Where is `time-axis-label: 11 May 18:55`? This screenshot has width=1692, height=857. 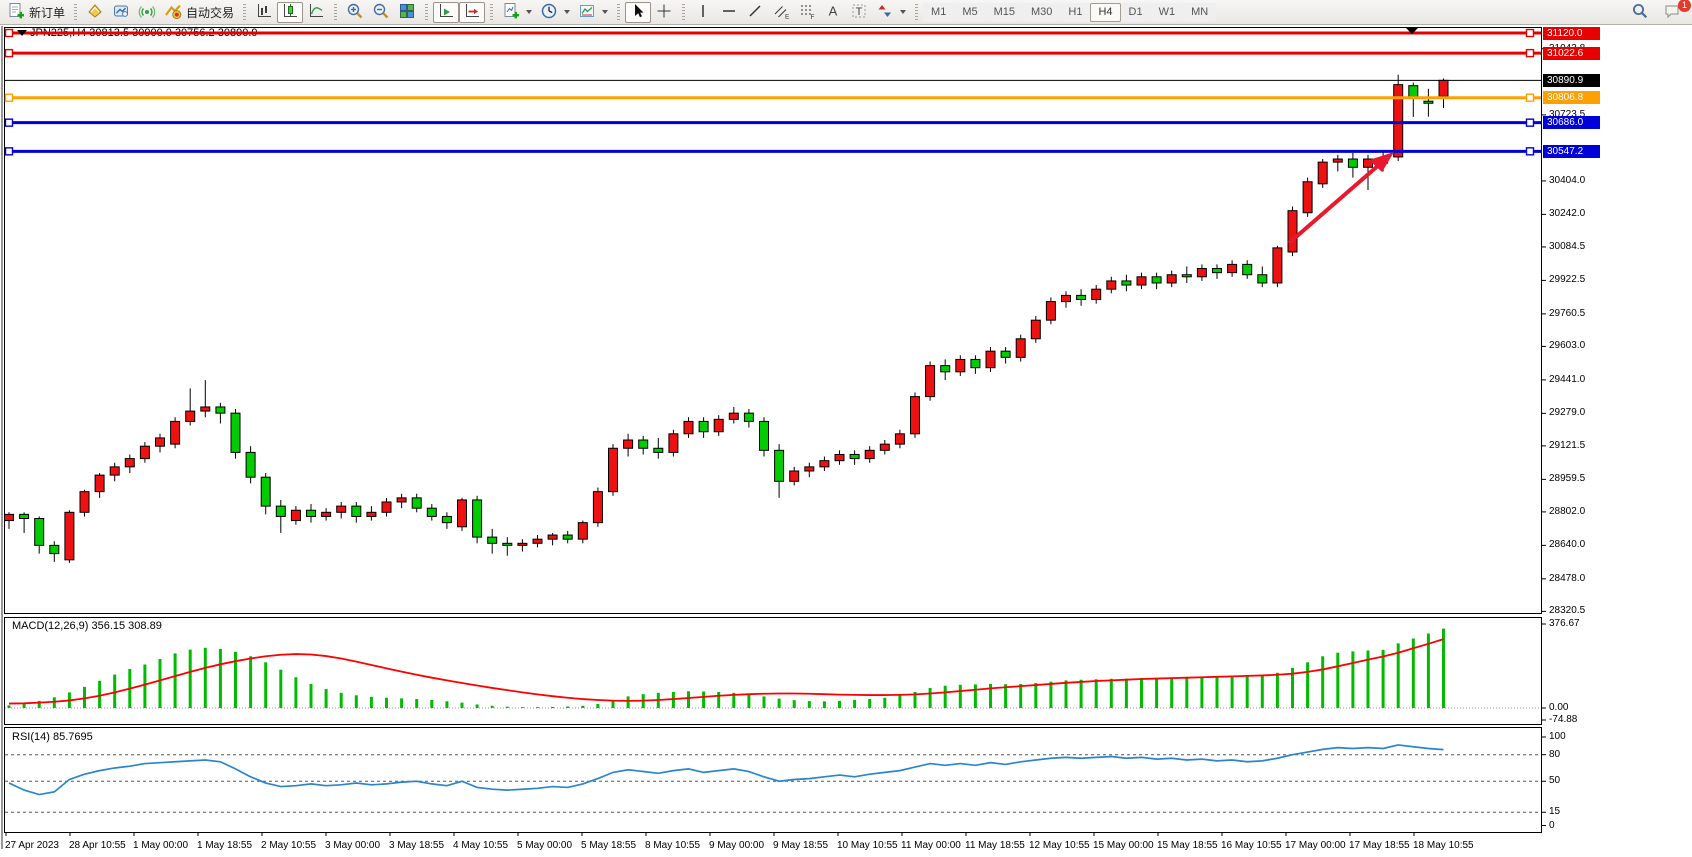
time-axis-label: 11 May 18:55 is located at coordinates (995, 845).